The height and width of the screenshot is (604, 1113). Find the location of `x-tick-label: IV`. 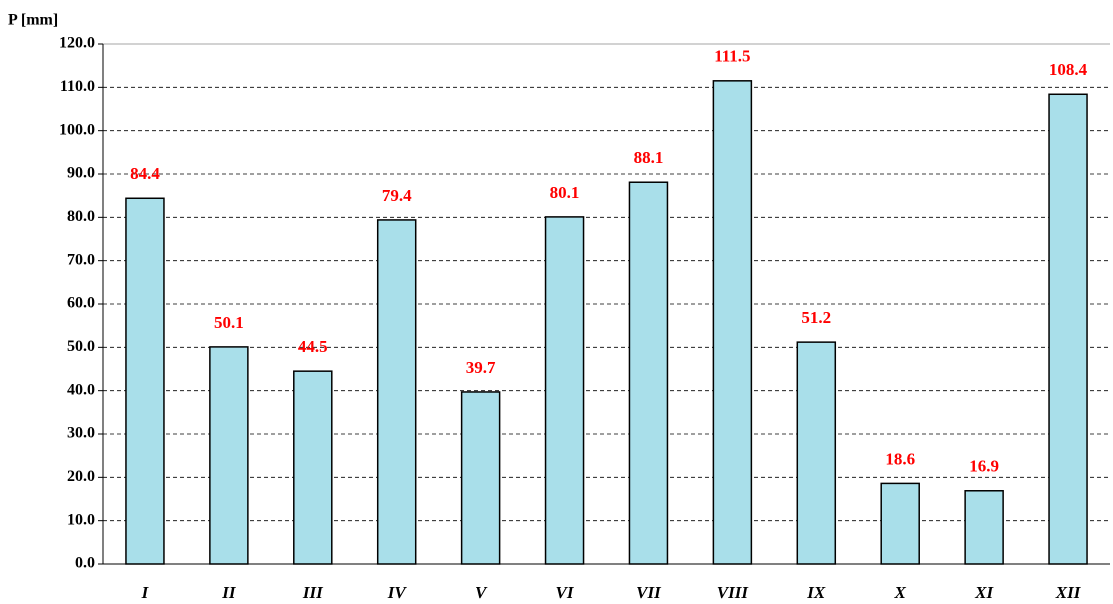

x-tick-label: IV is located at coordinates (397, 592).